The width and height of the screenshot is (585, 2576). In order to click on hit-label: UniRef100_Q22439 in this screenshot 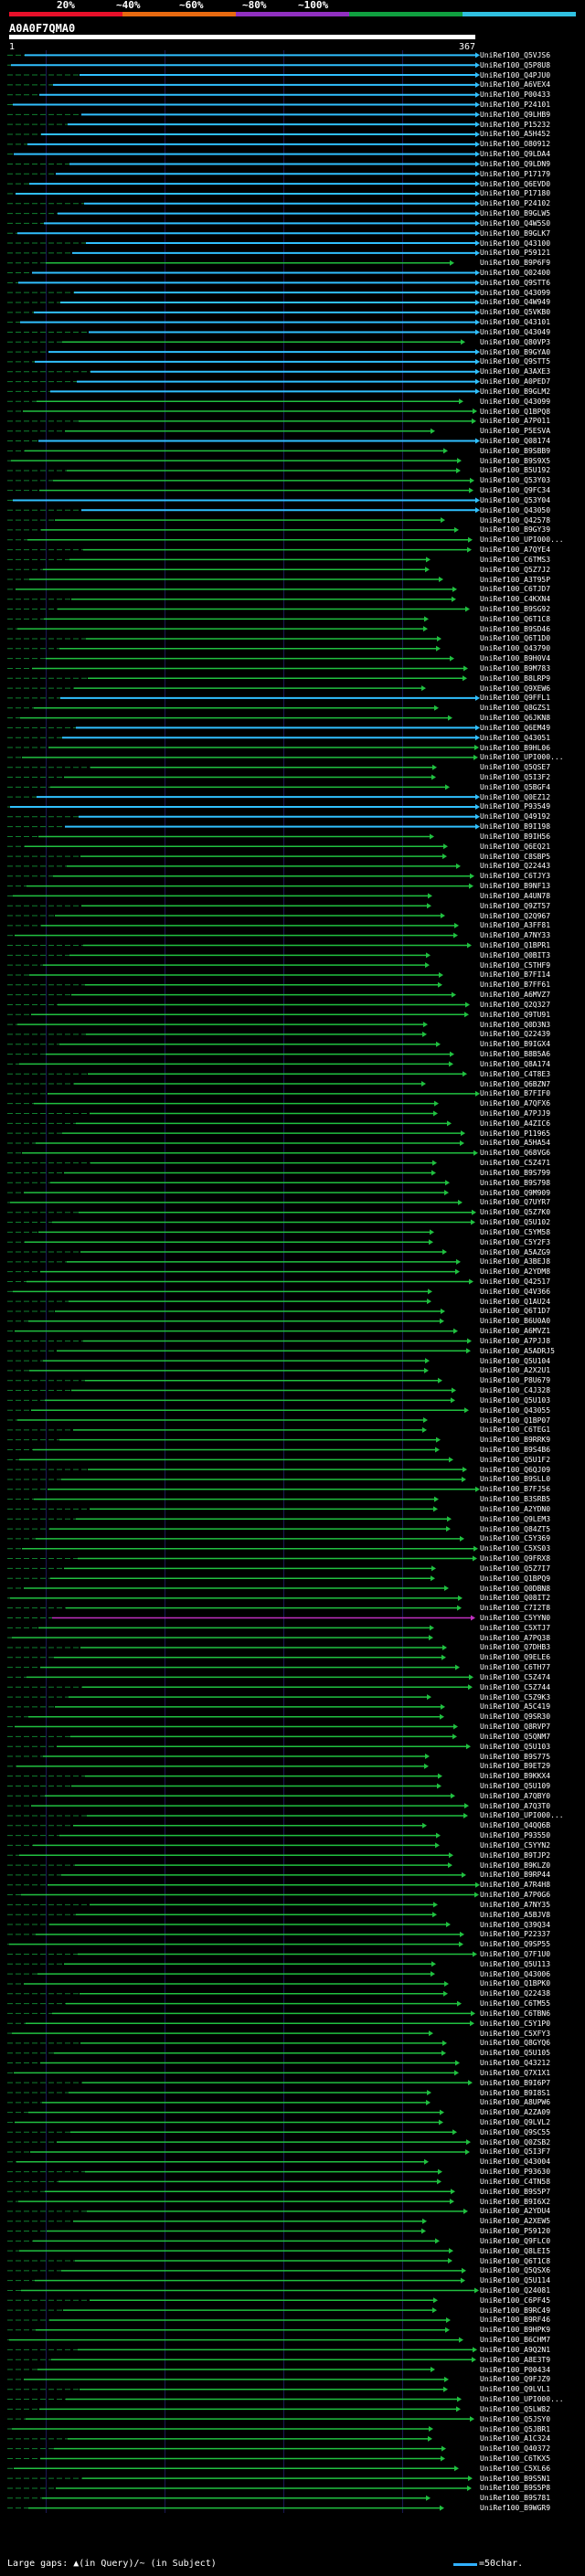, I will do `click(515, 1034)`.